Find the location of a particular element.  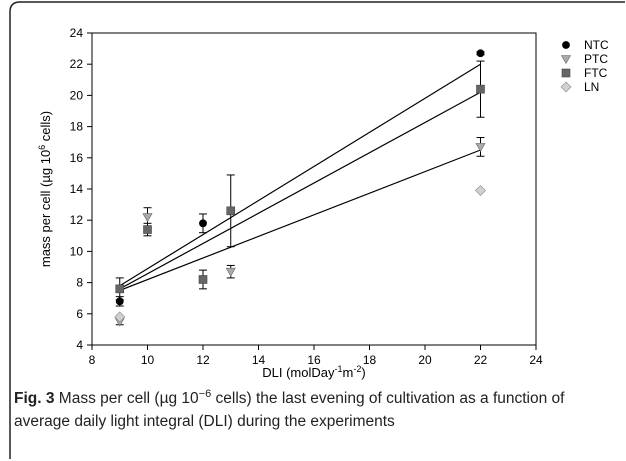

x-tick-label: 20 is located at coordinates (425, 360).